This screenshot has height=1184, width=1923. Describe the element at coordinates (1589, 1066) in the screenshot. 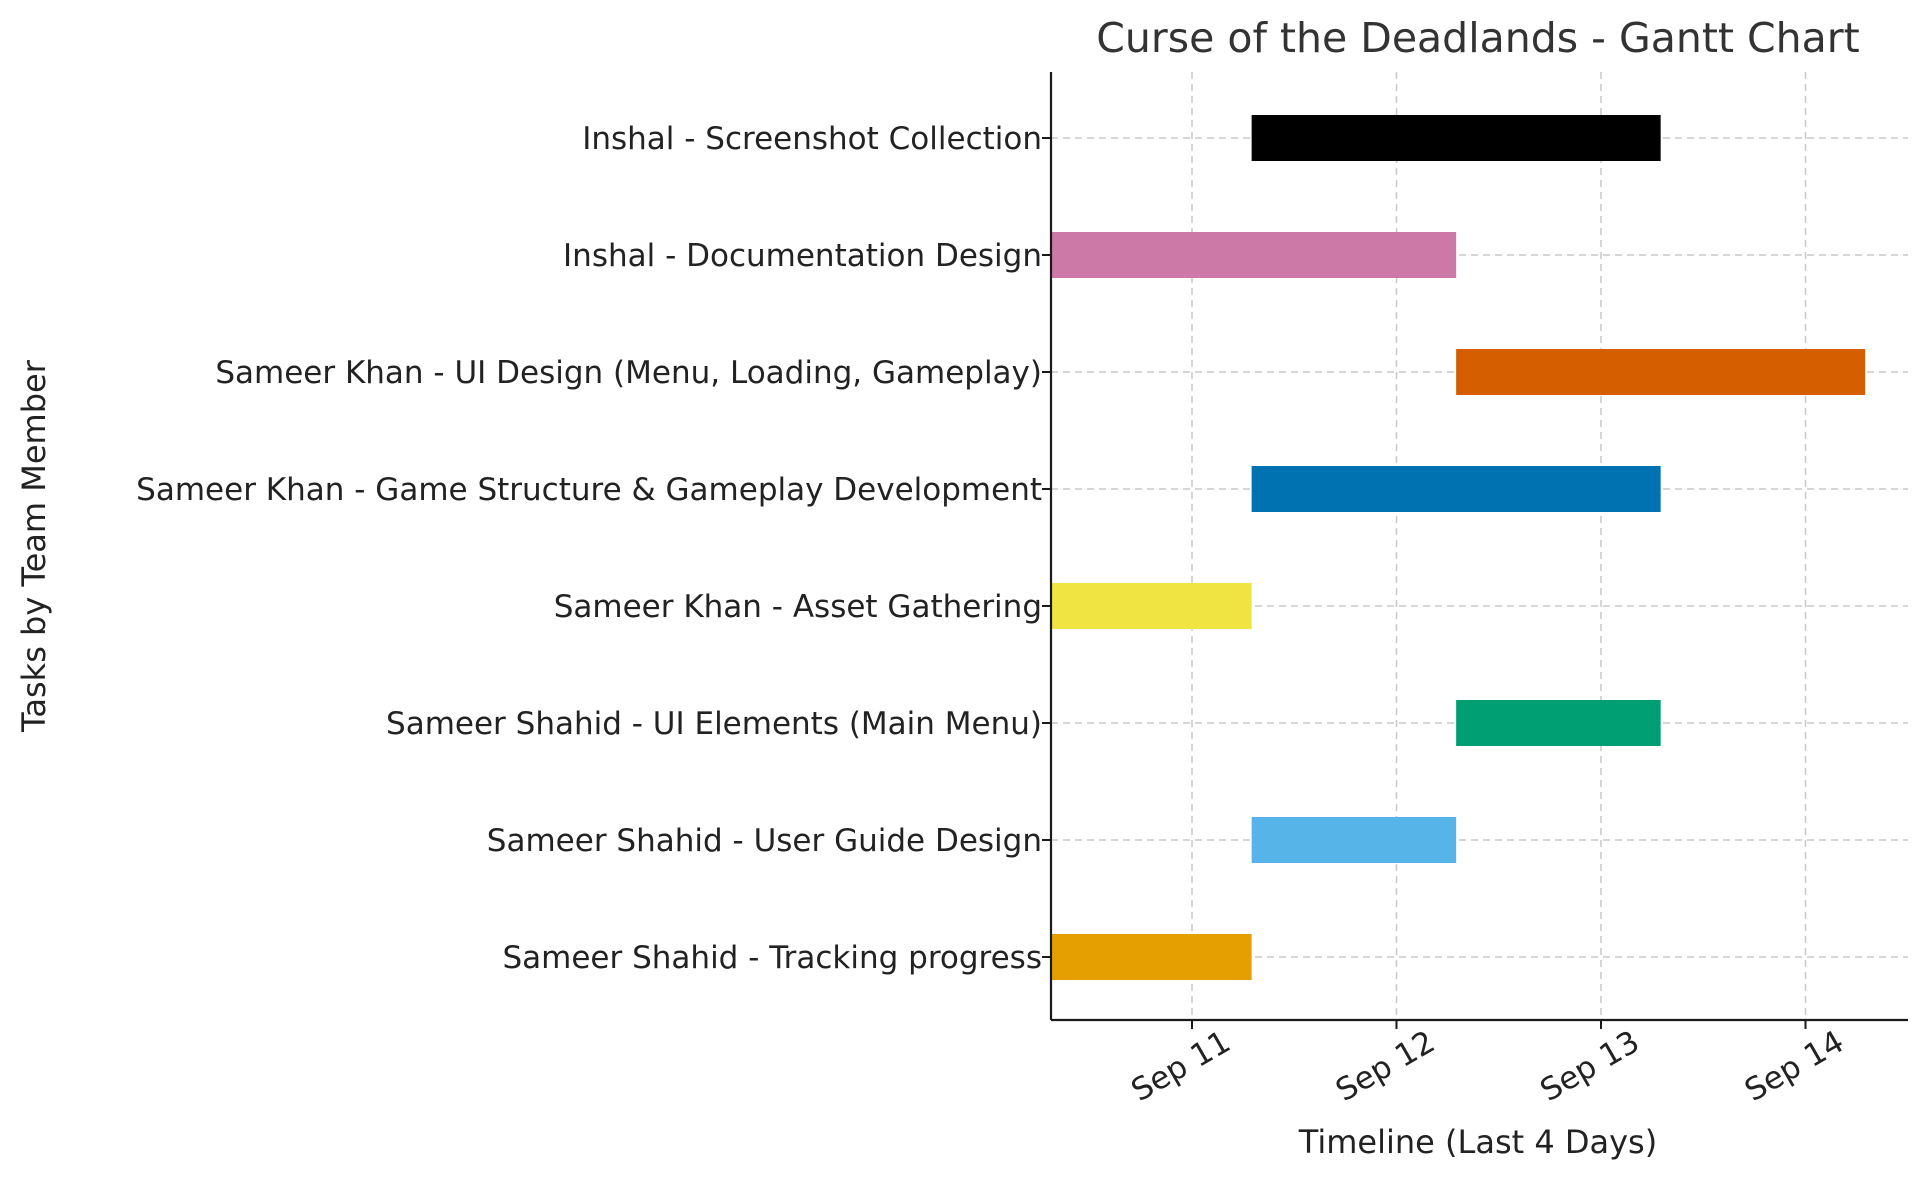

I see `x-tick-label: Sep 13` at that location.